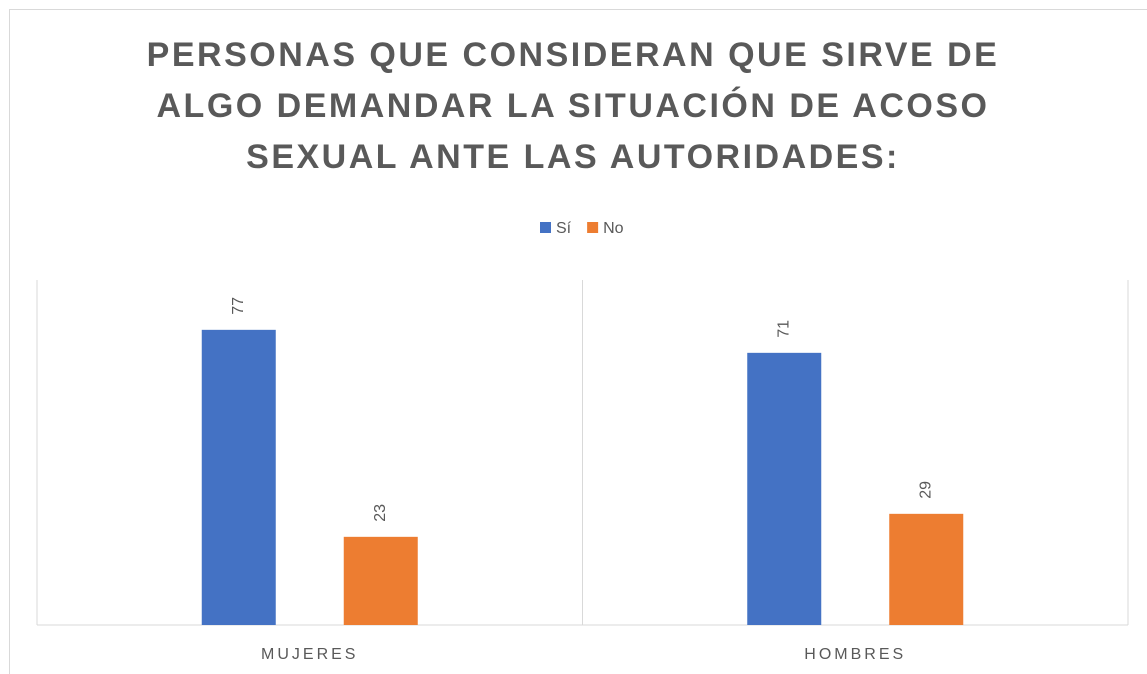  Describe the element at coordinates (783, 329) in the screenshot. I see `data-label: 71` at that location.